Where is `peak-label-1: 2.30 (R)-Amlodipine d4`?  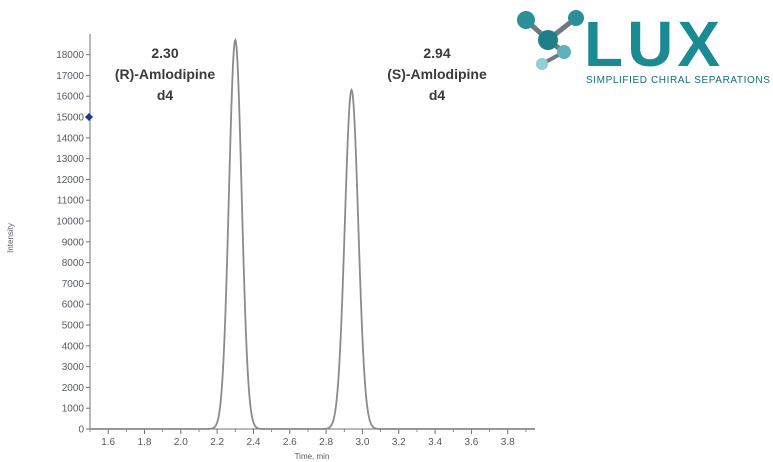 peak-label-1: 2.30 (R)-Amlodipine d4 is located at coordinates (165, 74).